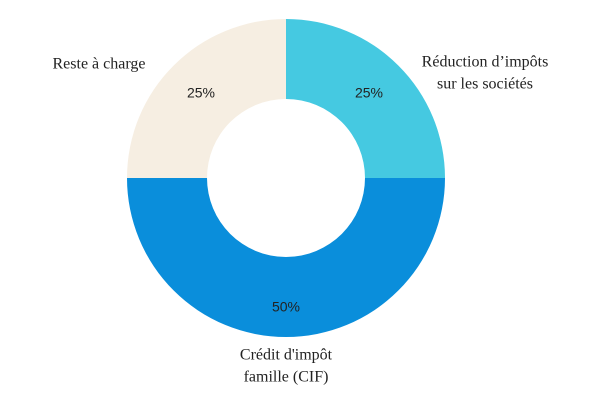 The width and height of the screenshot is (602, 401). I want to click on category-label: sur les sociétés, so click(485, 84).